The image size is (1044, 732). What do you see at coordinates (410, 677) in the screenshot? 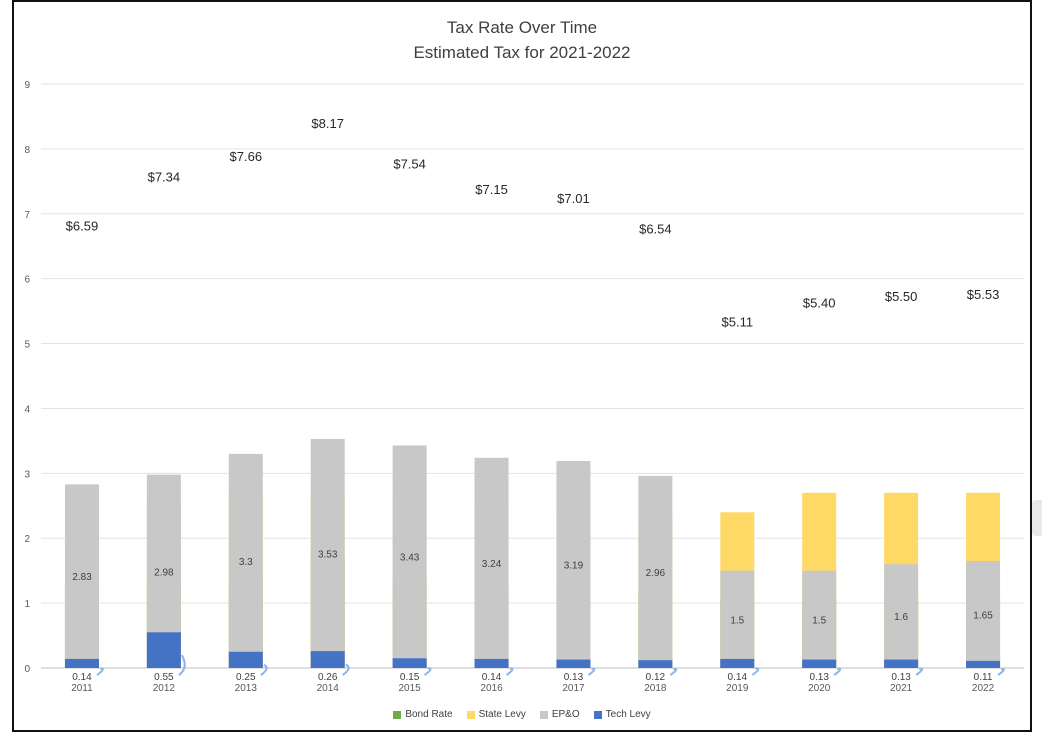
I see `data-label: 0.15` at bounding box center [410, 677].